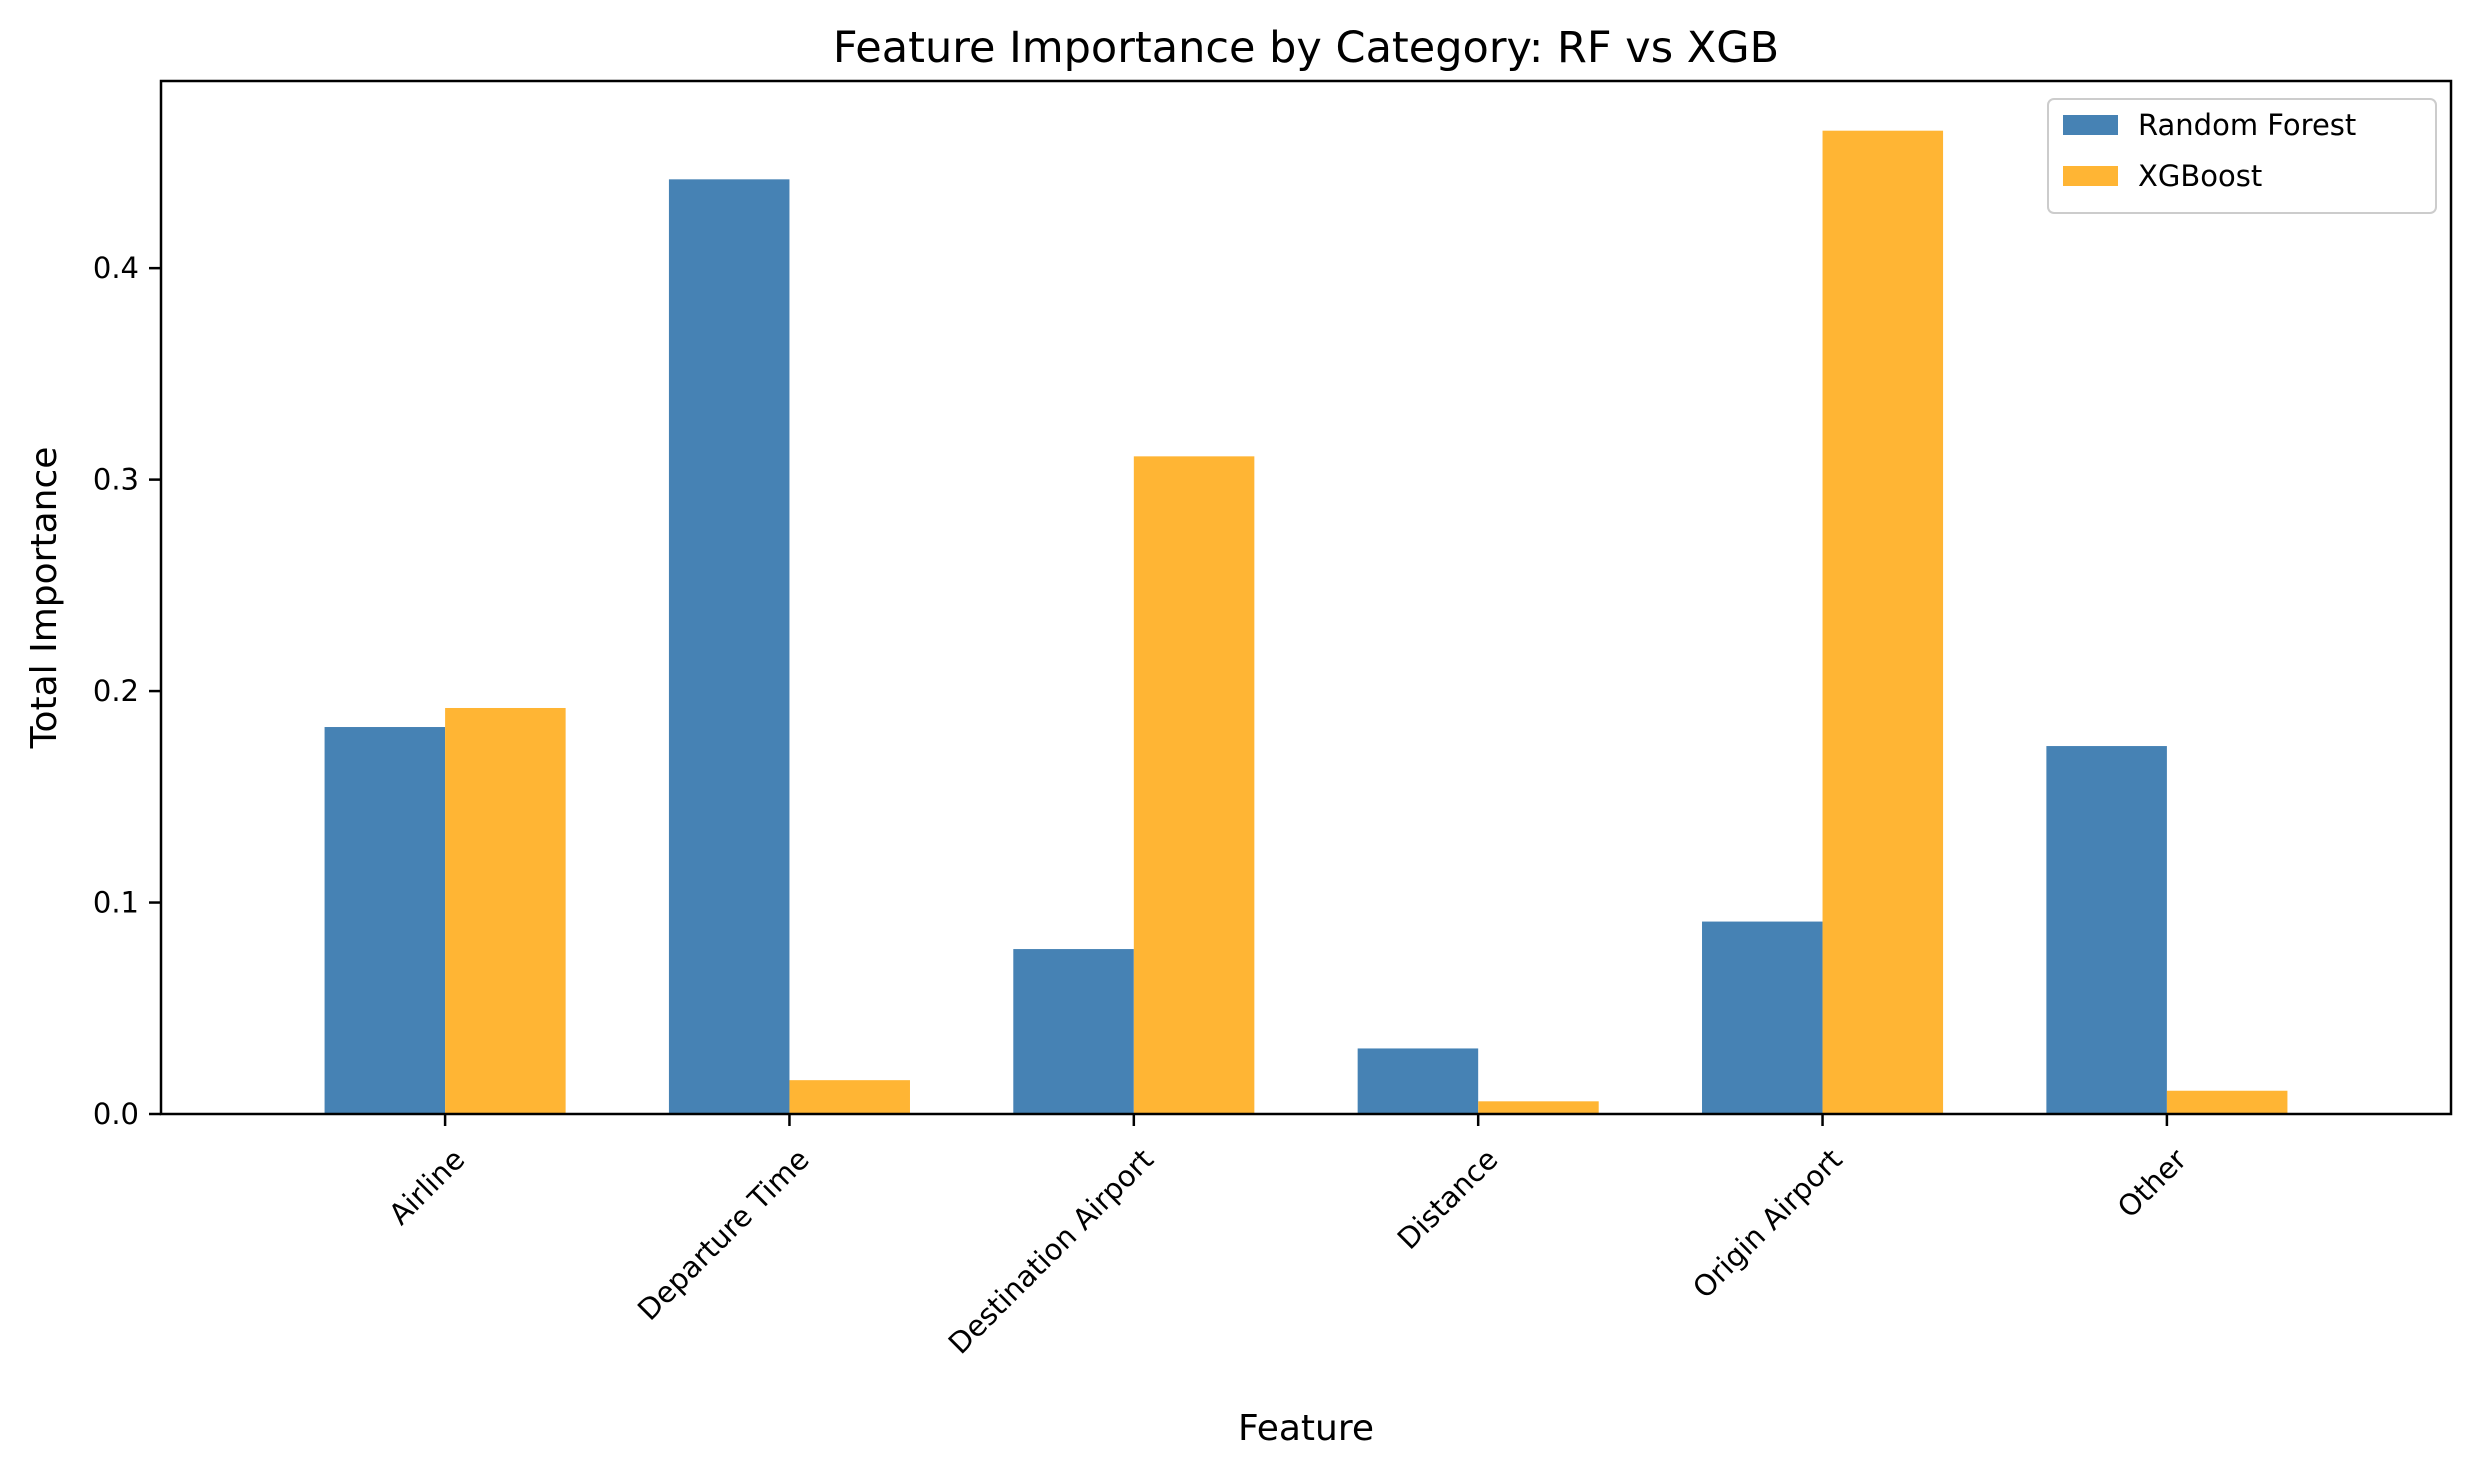 The height and width of the screenshot is (1474, 2474). What do you see at coordinates (116, 268) in the screenshot?
I see `y-tick-label: 0.4` at bounding box center [116, 268].